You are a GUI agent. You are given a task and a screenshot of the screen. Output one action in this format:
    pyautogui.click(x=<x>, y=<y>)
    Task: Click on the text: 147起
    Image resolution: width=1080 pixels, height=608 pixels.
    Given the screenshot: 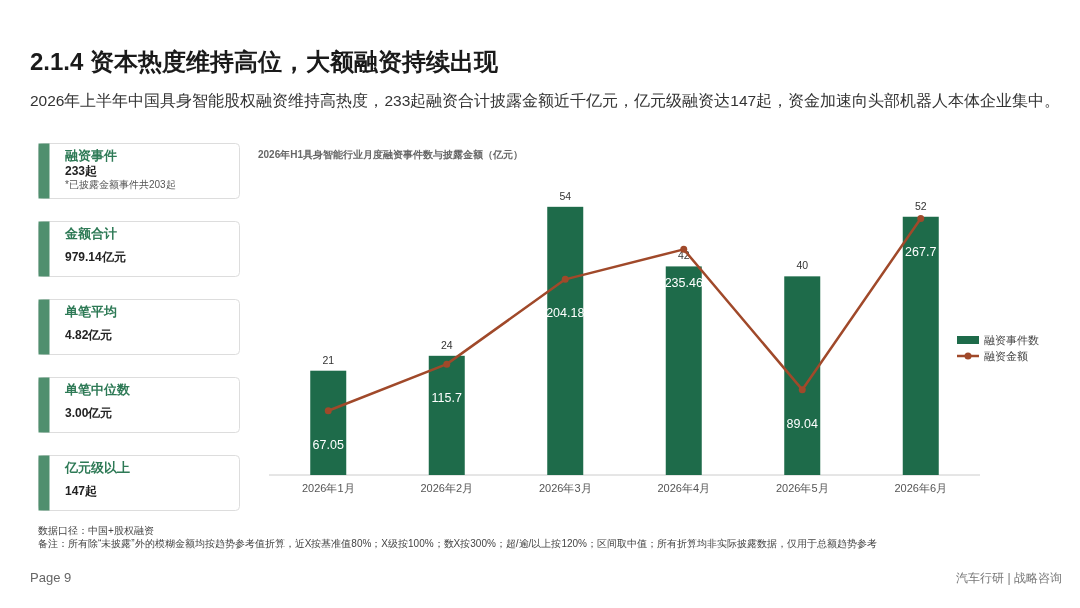 What is the action you would take?
    pyautogui.click(x=81, y=491)
    